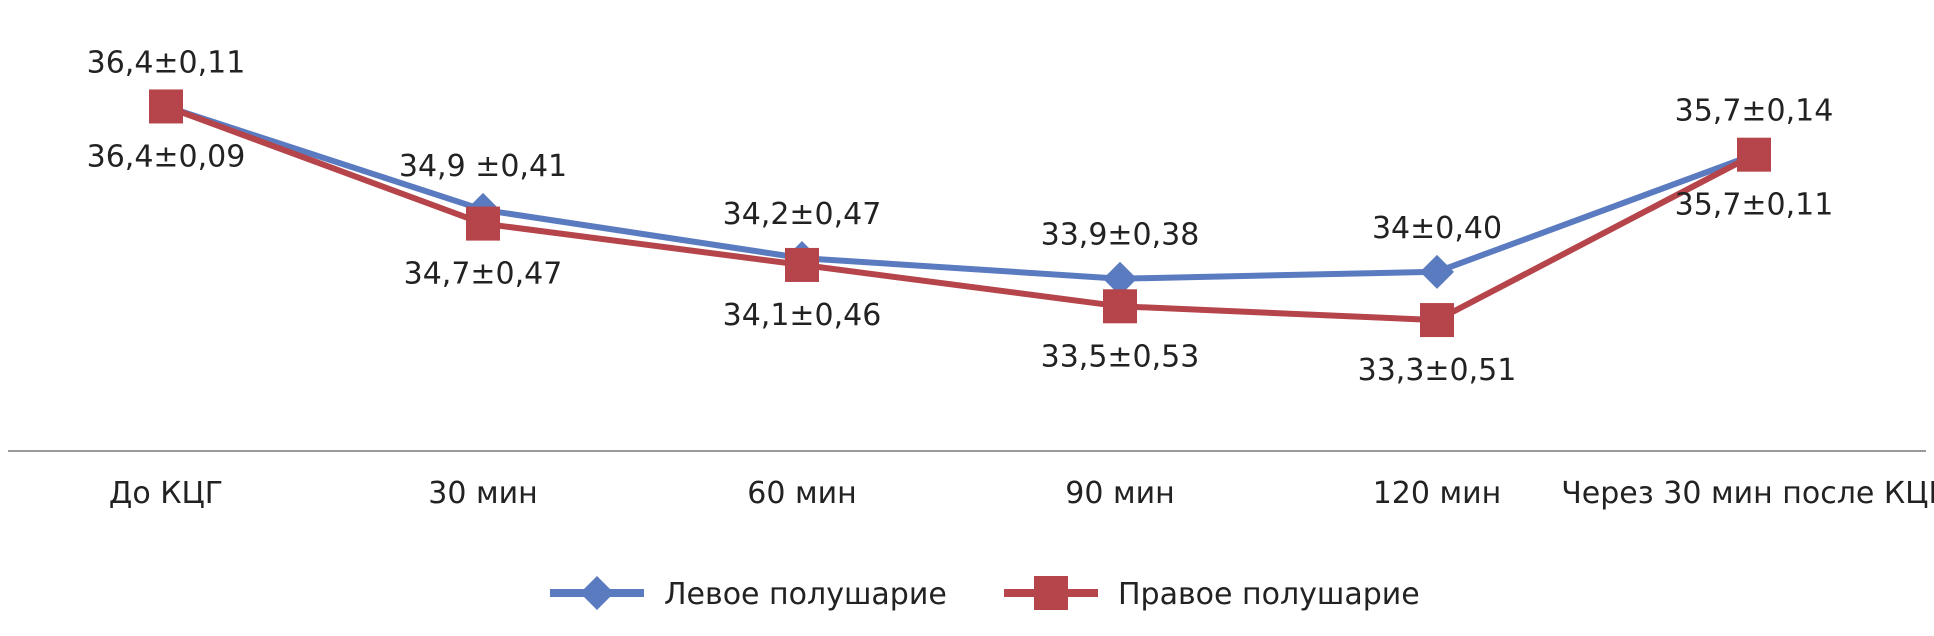  Describe the element at coordinates (1747, 493) in the screenshot. I see `x-tick-label-5: Через 30 мин после КЦГ` at that location.